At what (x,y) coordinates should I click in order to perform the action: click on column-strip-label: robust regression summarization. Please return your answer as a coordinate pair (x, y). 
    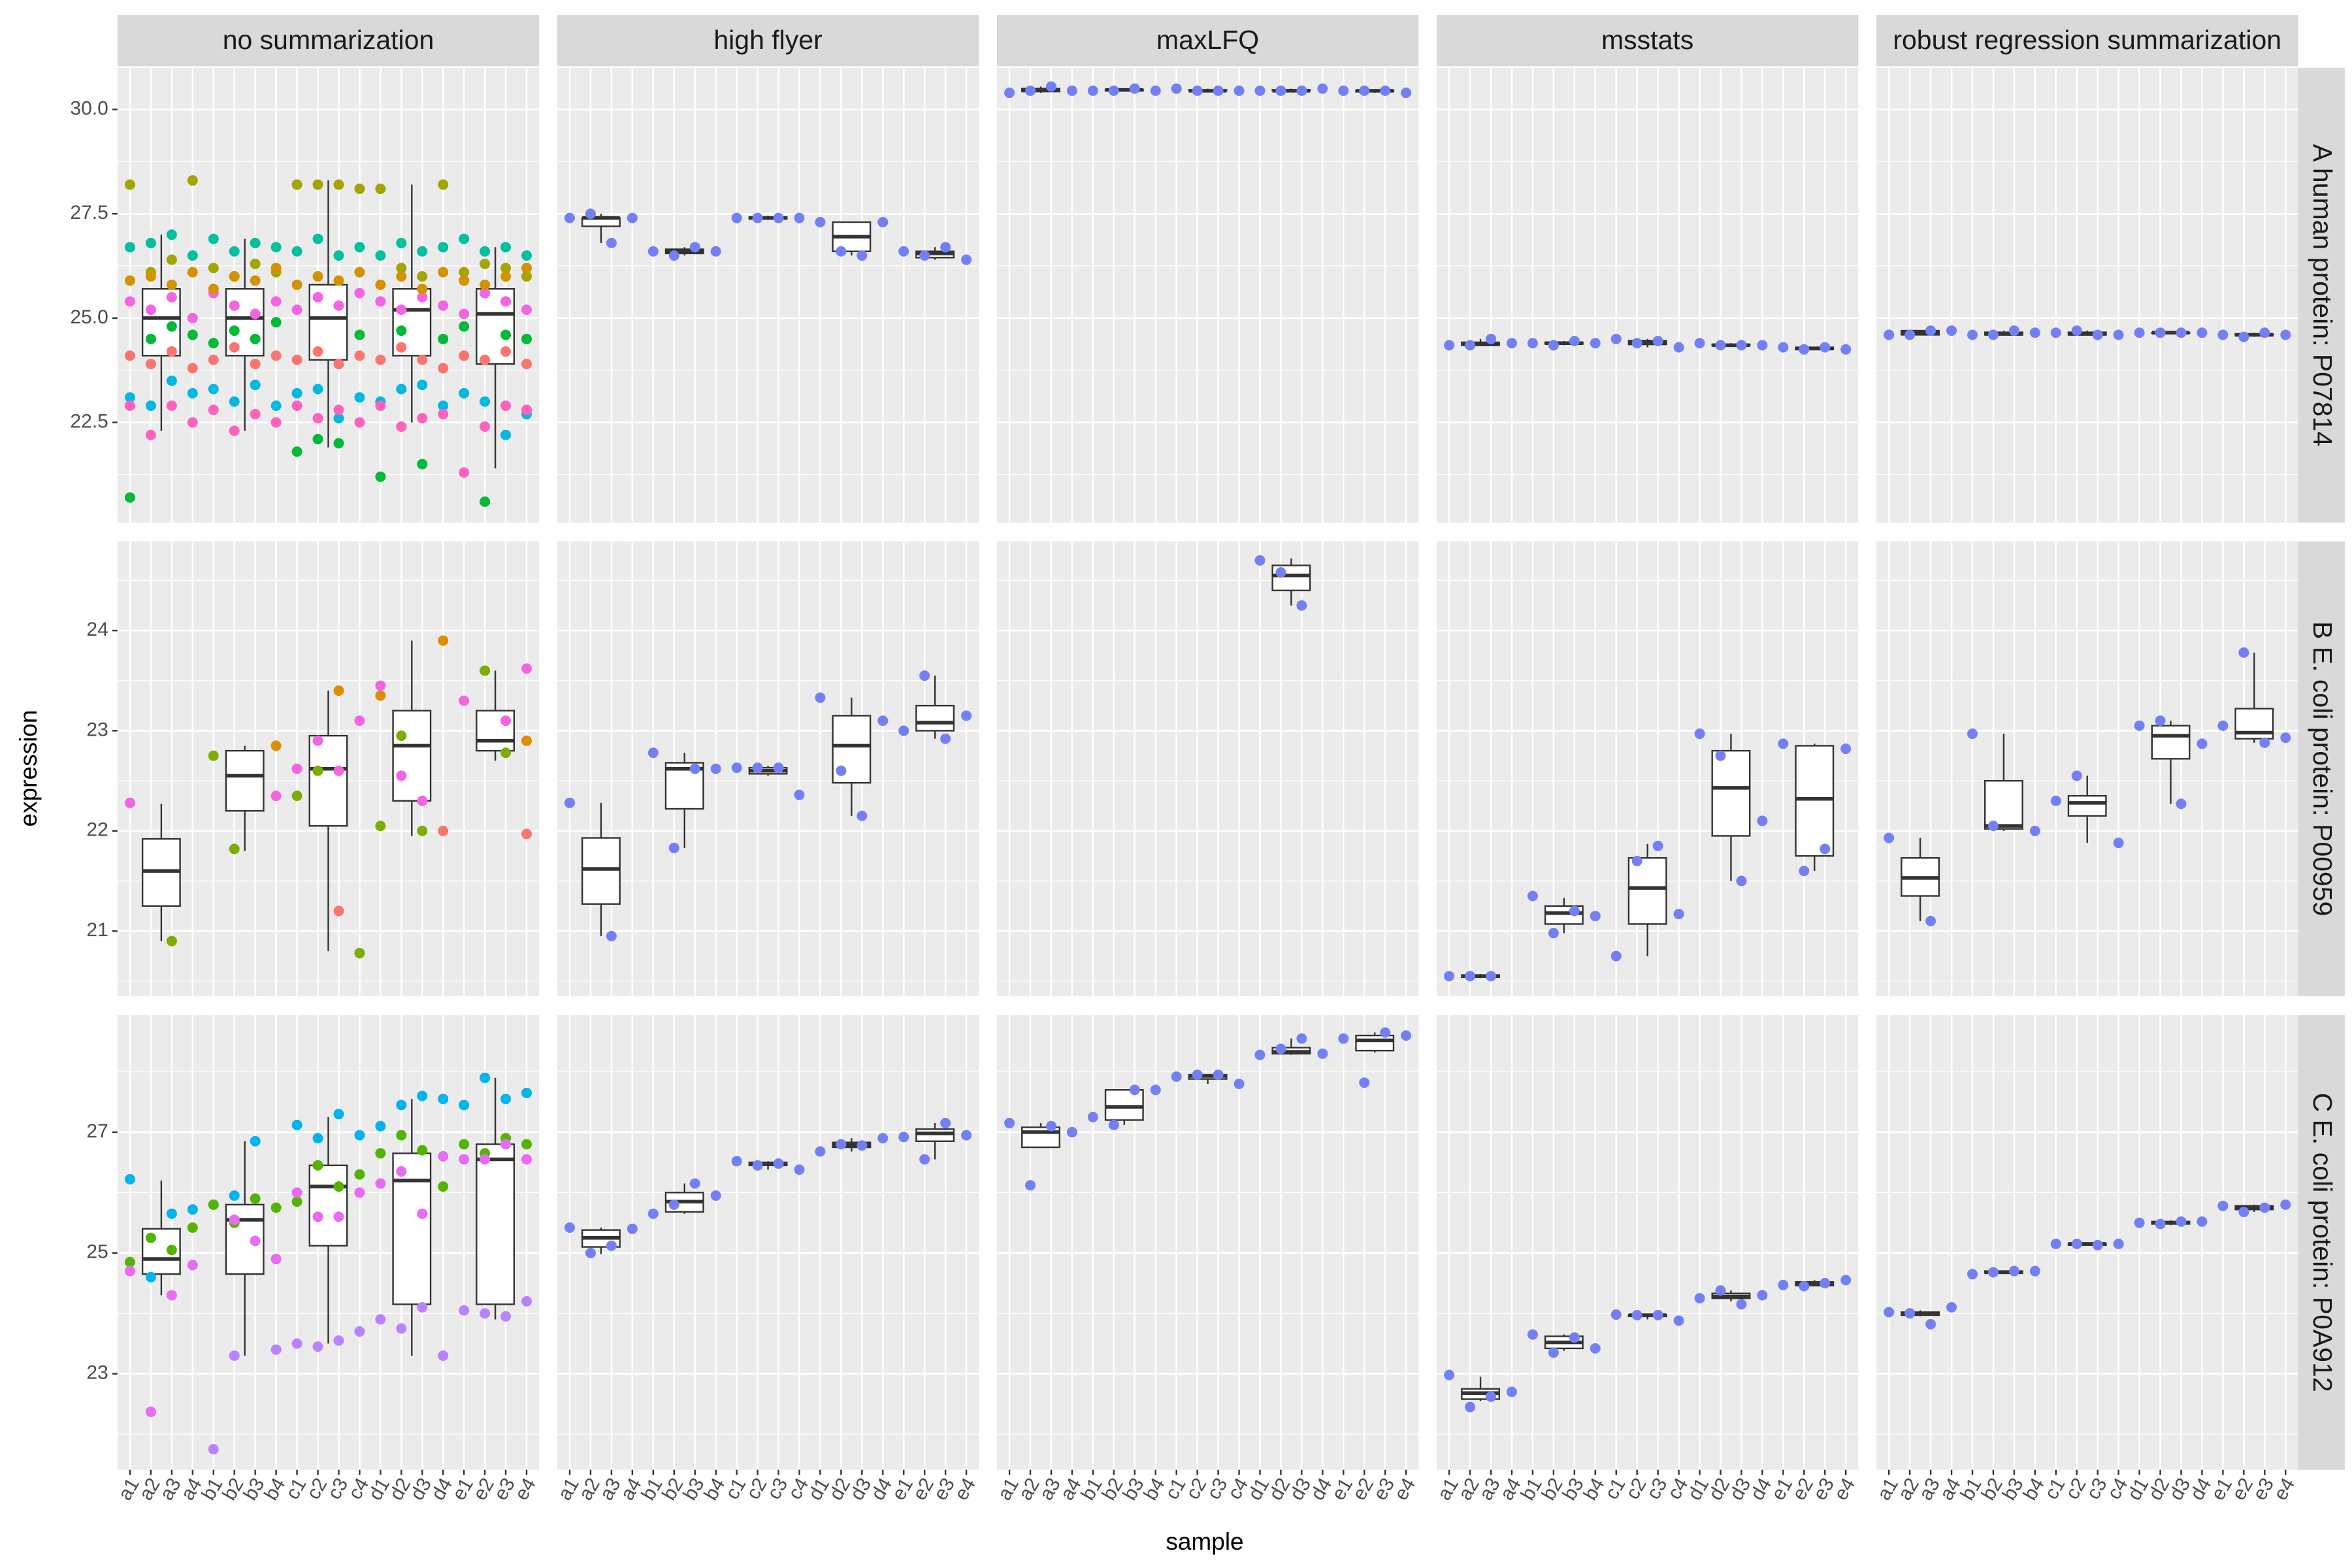
    Looking at the image, I should click on (2087, 40).